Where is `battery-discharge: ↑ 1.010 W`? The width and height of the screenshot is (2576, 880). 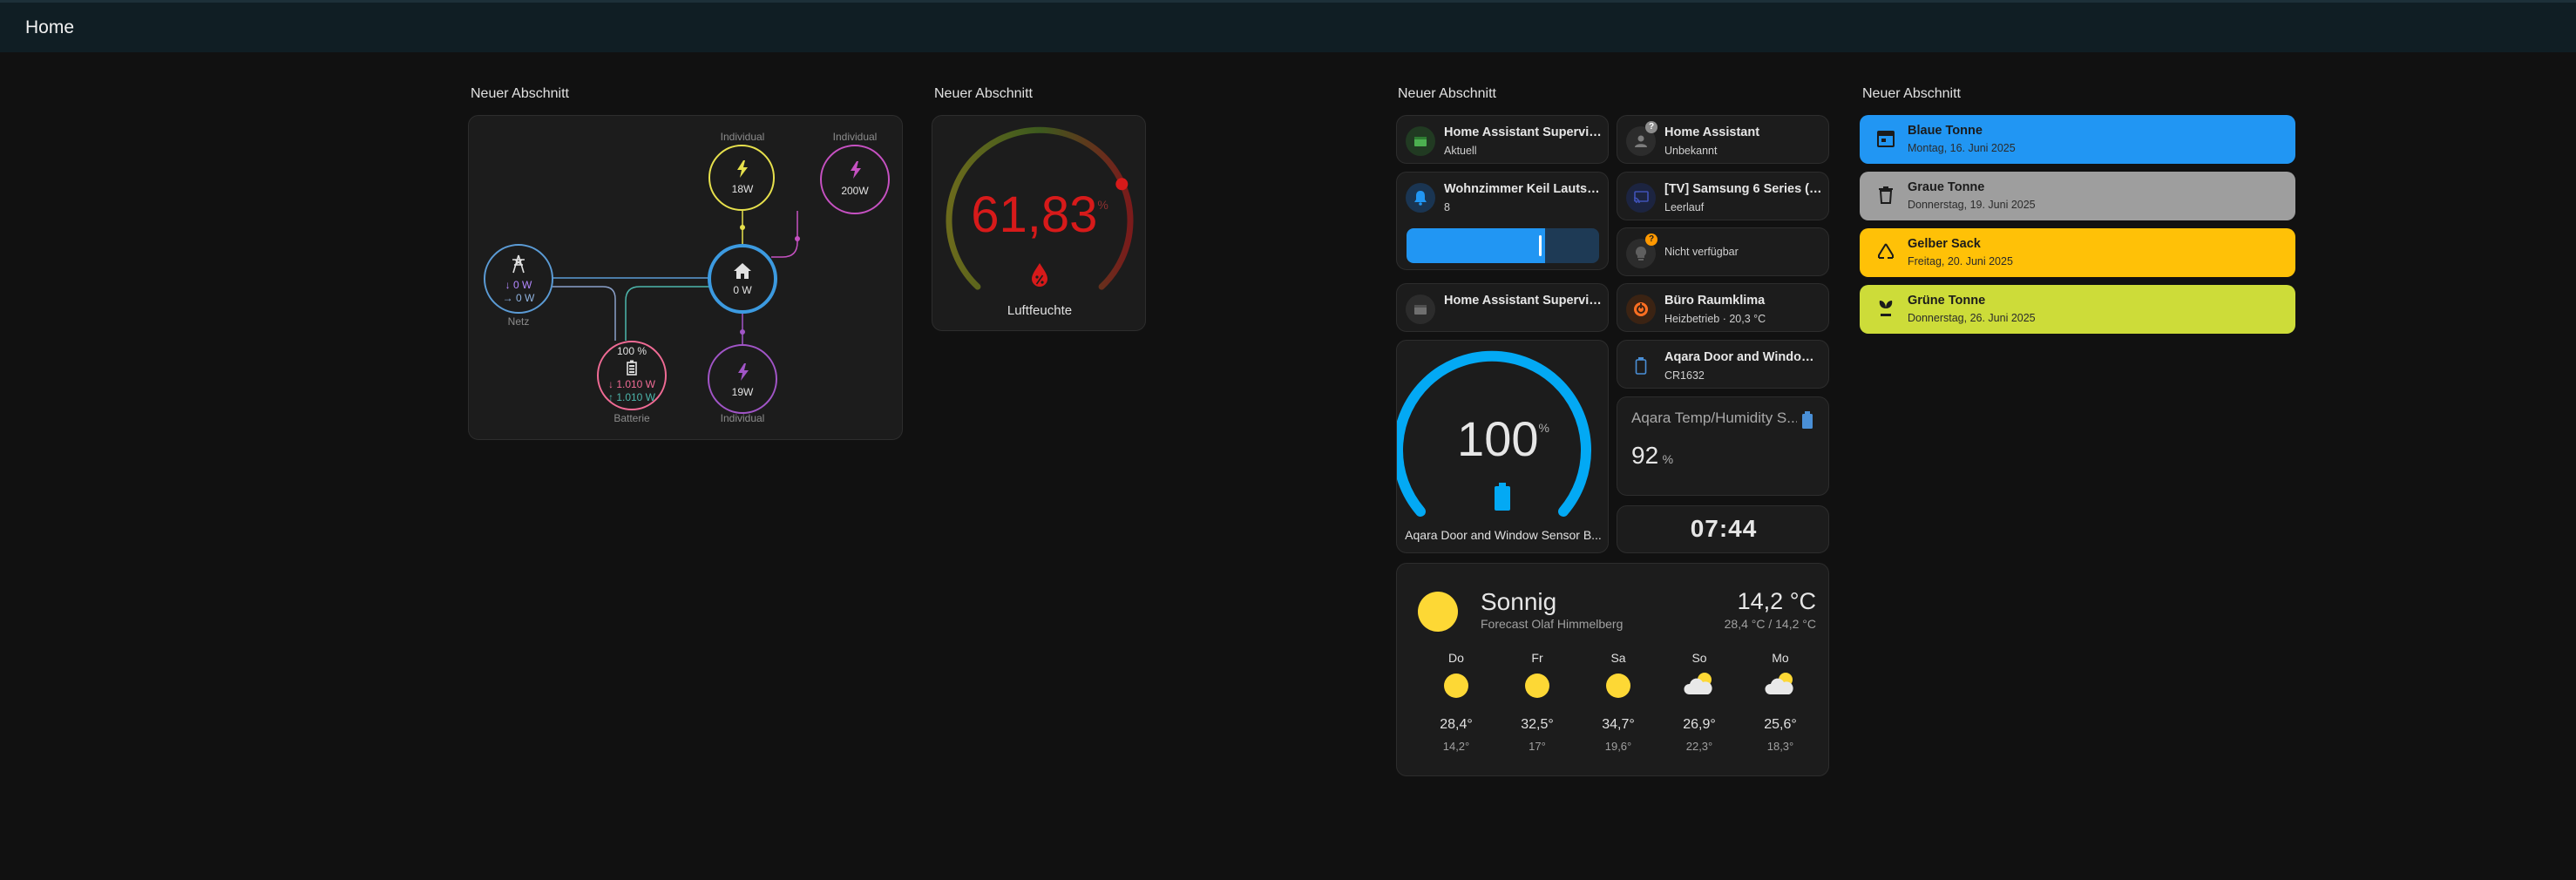
battery-discharge: ↑ 1.010 W is located at coordinates (631, 397).